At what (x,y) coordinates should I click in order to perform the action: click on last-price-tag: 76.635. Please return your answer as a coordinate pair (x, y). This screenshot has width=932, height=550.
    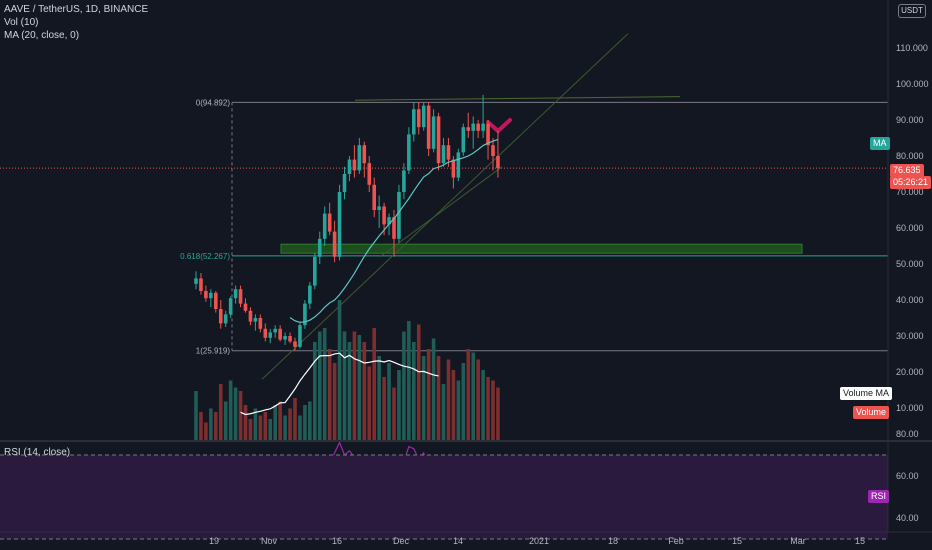
    Looking at the image, I should click on (907, 170).